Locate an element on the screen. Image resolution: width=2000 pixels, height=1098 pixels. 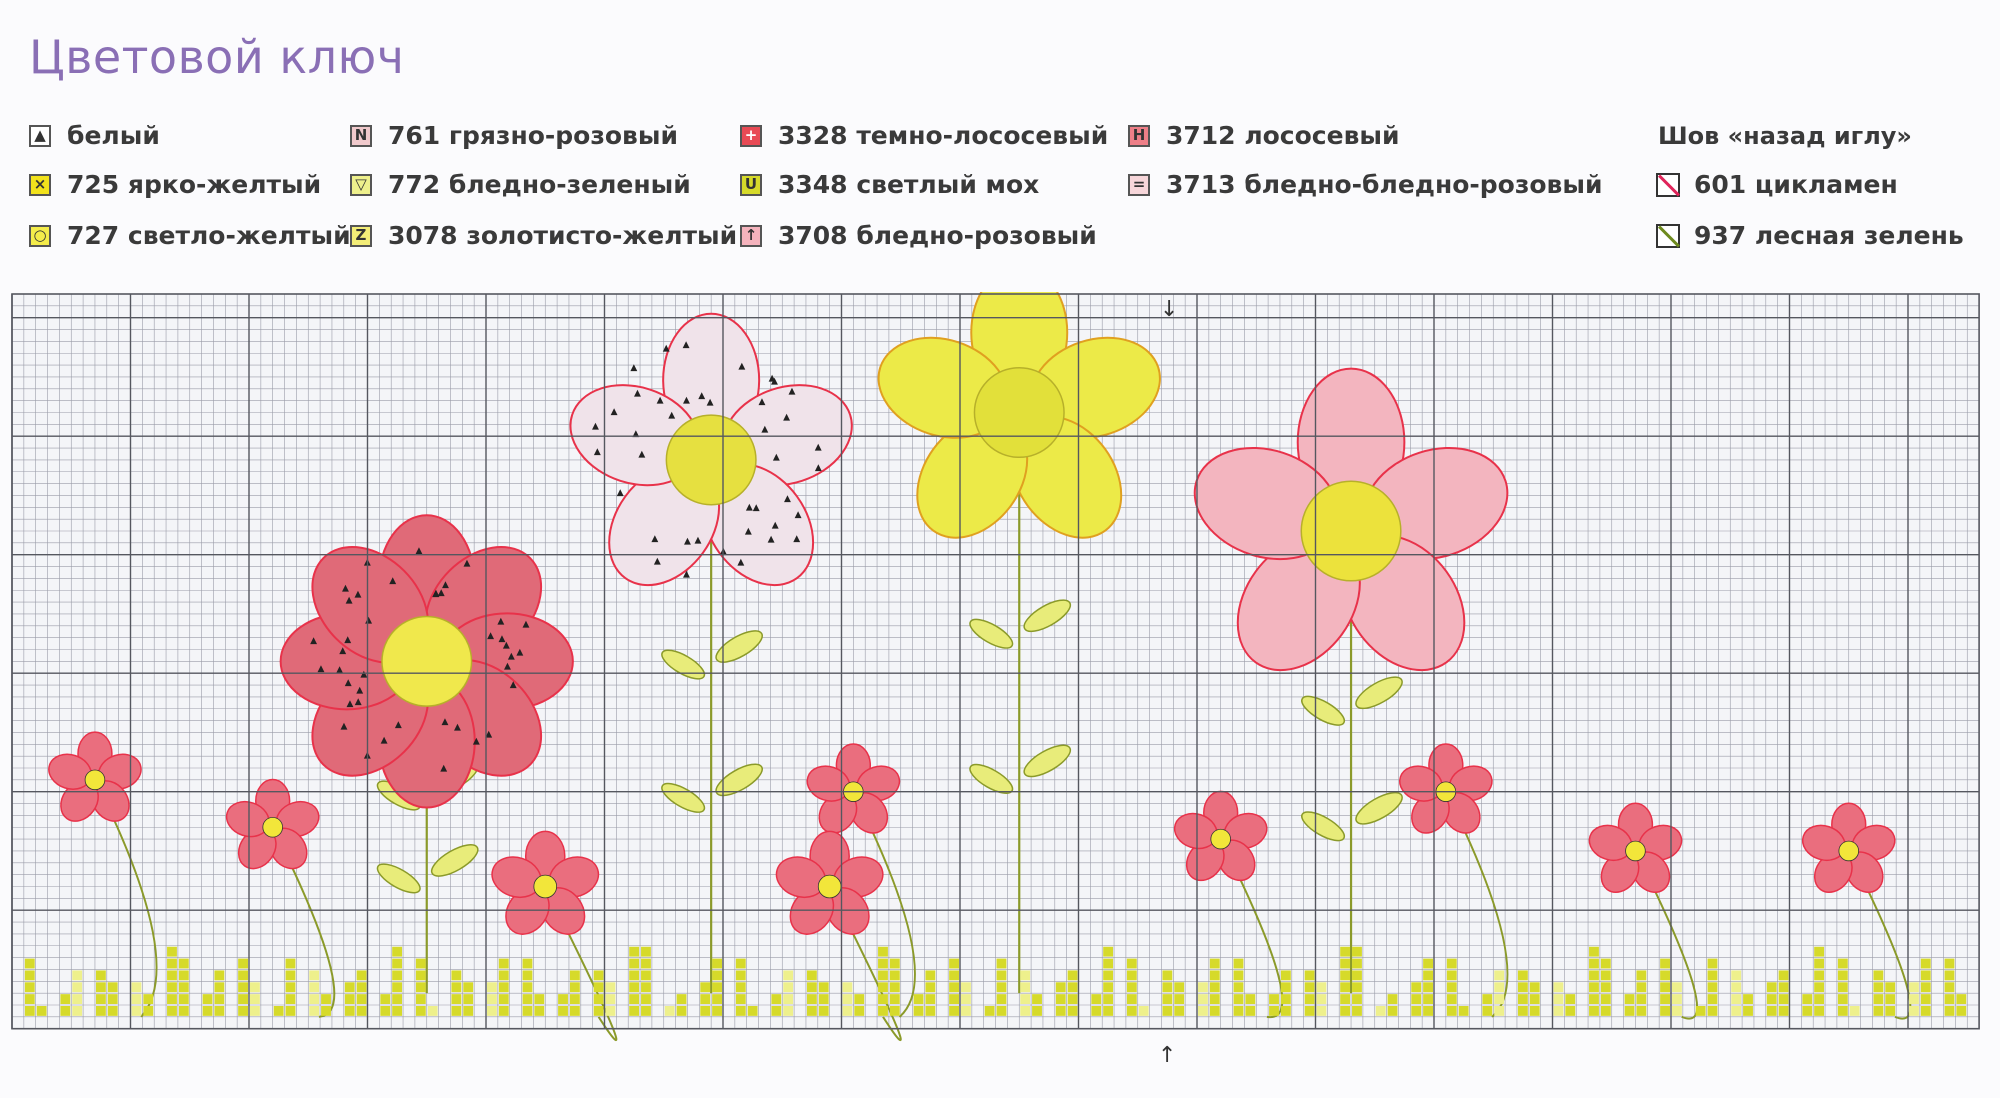
swatch-3713: = is located at coordinates (1139, 185).